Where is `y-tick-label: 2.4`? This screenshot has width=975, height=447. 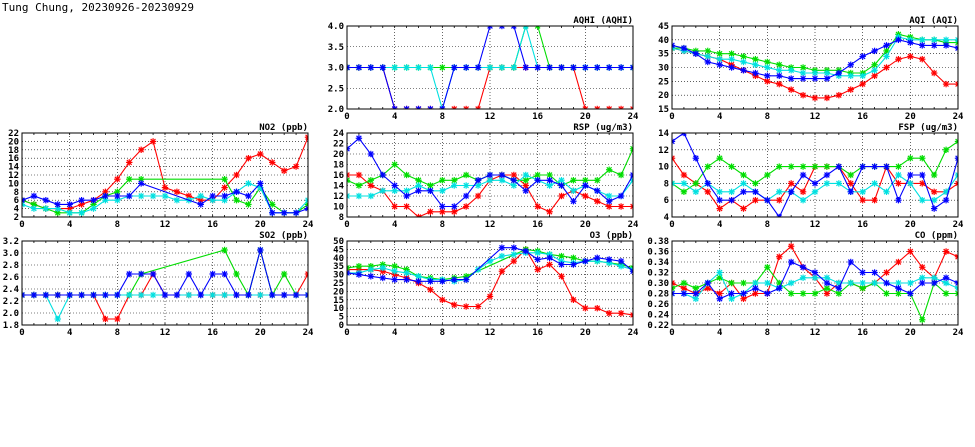
y-tick-label: 2.4 is located at coordinates (11, 290).